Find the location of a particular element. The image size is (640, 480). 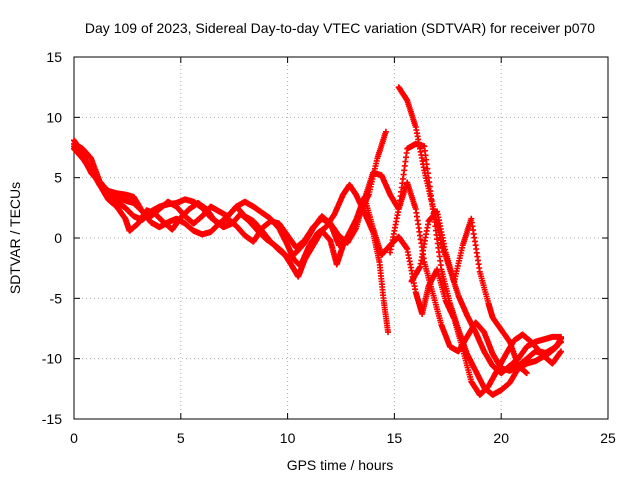

x-tick-label: 10 is located at coordinates (288, 438).